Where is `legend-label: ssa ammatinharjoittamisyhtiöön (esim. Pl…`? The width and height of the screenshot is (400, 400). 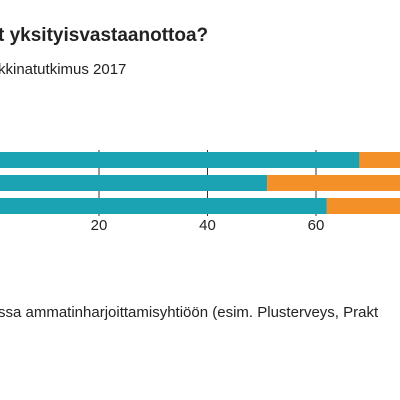 legend-label: ssa ammatinharjoittamisyhtiöön (esim. Pl… is located at coordinates (189, 312).